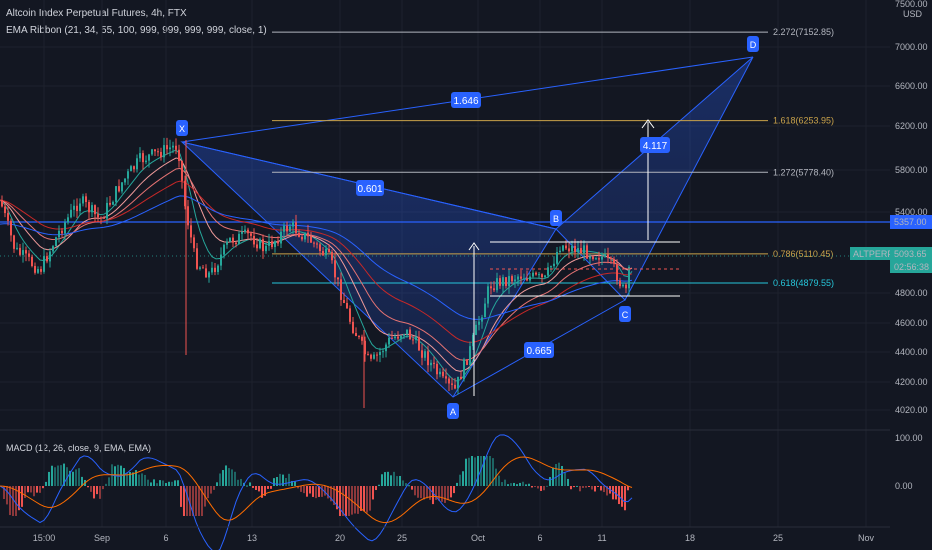 The height and width of the screenshot is (550, 932). Describe the element at coordinates (803, 283) in the screenshot. I see `fib-label: 0.618(4879.55)` at that location.